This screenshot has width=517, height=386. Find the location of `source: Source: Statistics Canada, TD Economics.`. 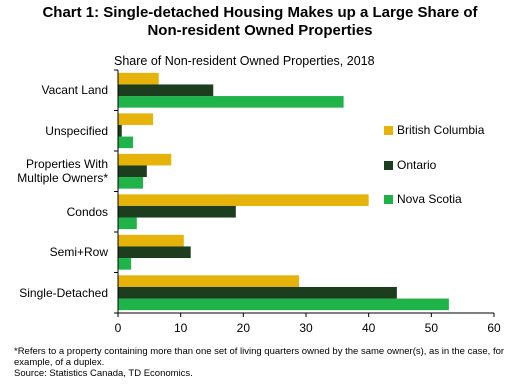

source: Source: Statistics Canada, TD Economics. is located at coordinates (103, 373).